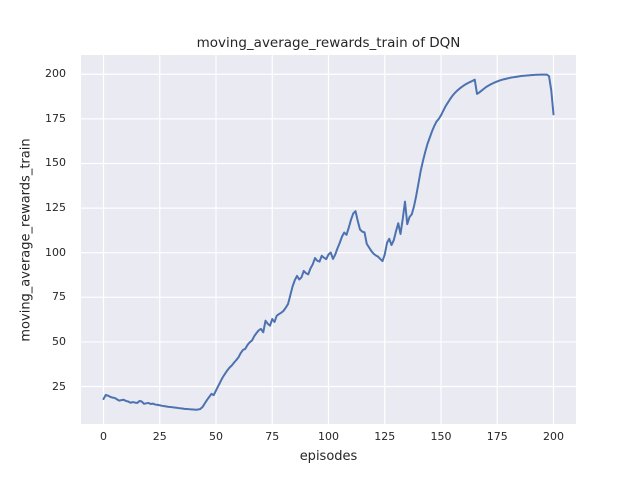 Image resolution: width=640 pixels, height=480 pixels. I want to click on x-tick-label-200: 200, so click(553, 436).